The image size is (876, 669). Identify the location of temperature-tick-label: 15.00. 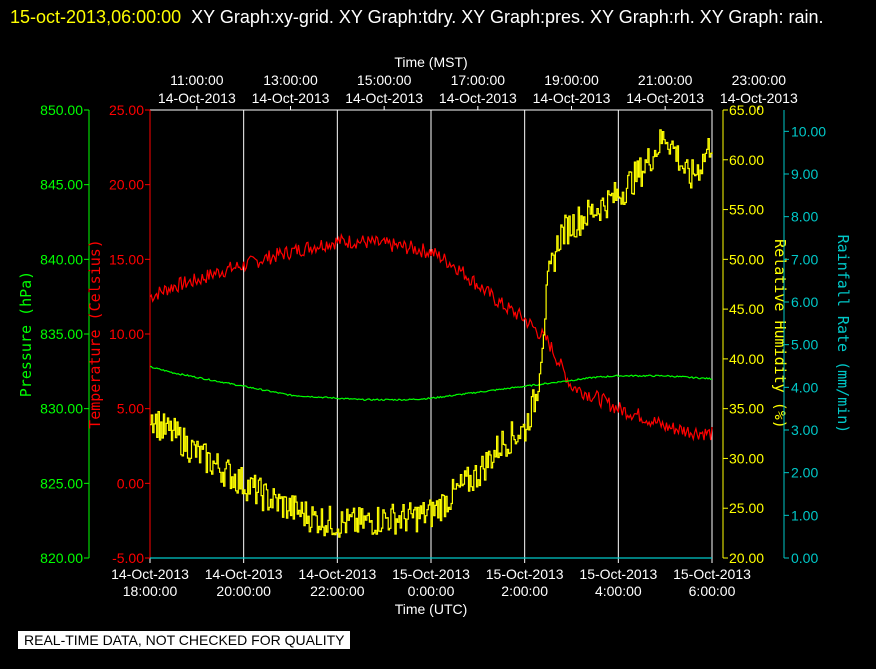
(126, 259).